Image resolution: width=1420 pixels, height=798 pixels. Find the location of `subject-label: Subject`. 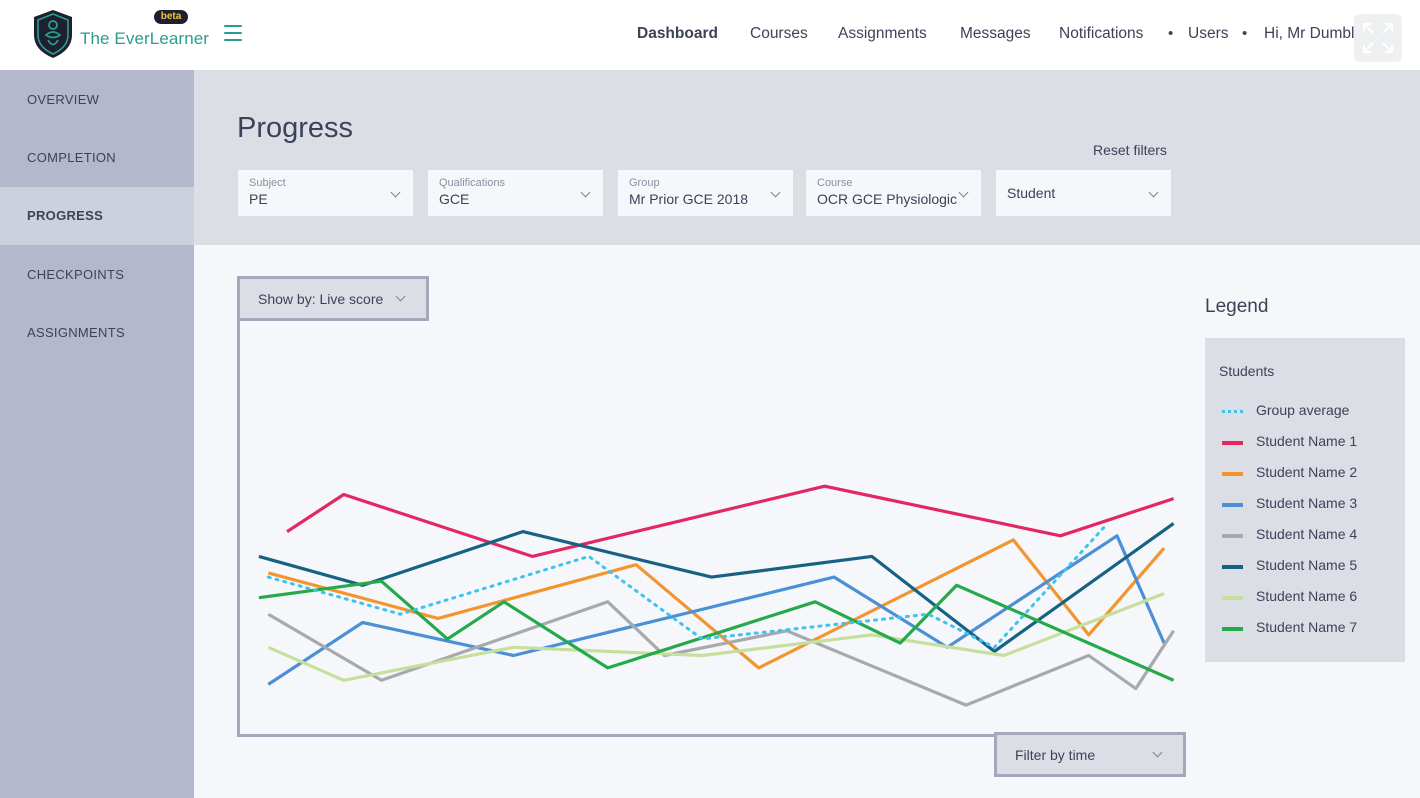

subject-label: Subject is located at coordinates (267, 183).